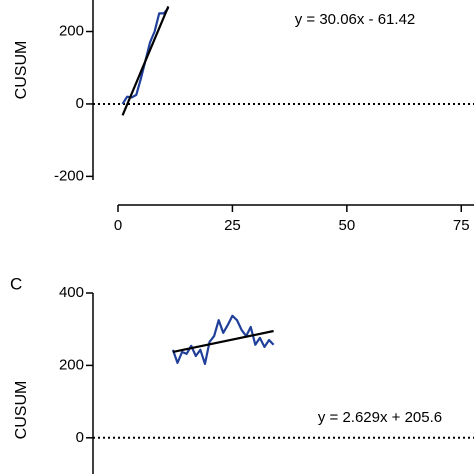 The width and height of the screenshot is (474, 474). Describe the element at coordinates (232, 225) in the screenshot. I see `x-tick-label: 25` at that location.